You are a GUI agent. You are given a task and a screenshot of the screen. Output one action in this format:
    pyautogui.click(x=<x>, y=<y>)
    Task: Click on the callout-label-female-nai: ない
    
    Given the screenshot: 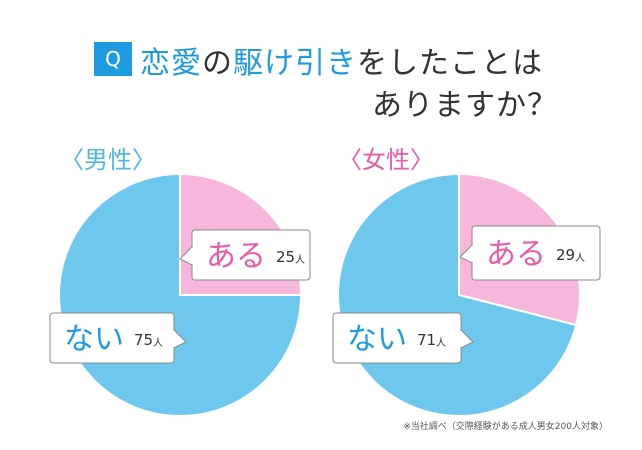 What is the action you would take?
    pyautogui.click(x=377, y=339)
    